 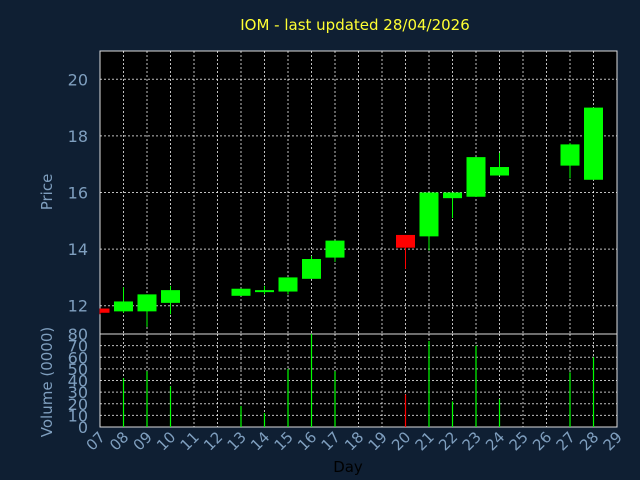 What do you see at coordinates (78, 79) in the screenshot?
I see `price-tick-label: 20` at bounding box center [78, 79].